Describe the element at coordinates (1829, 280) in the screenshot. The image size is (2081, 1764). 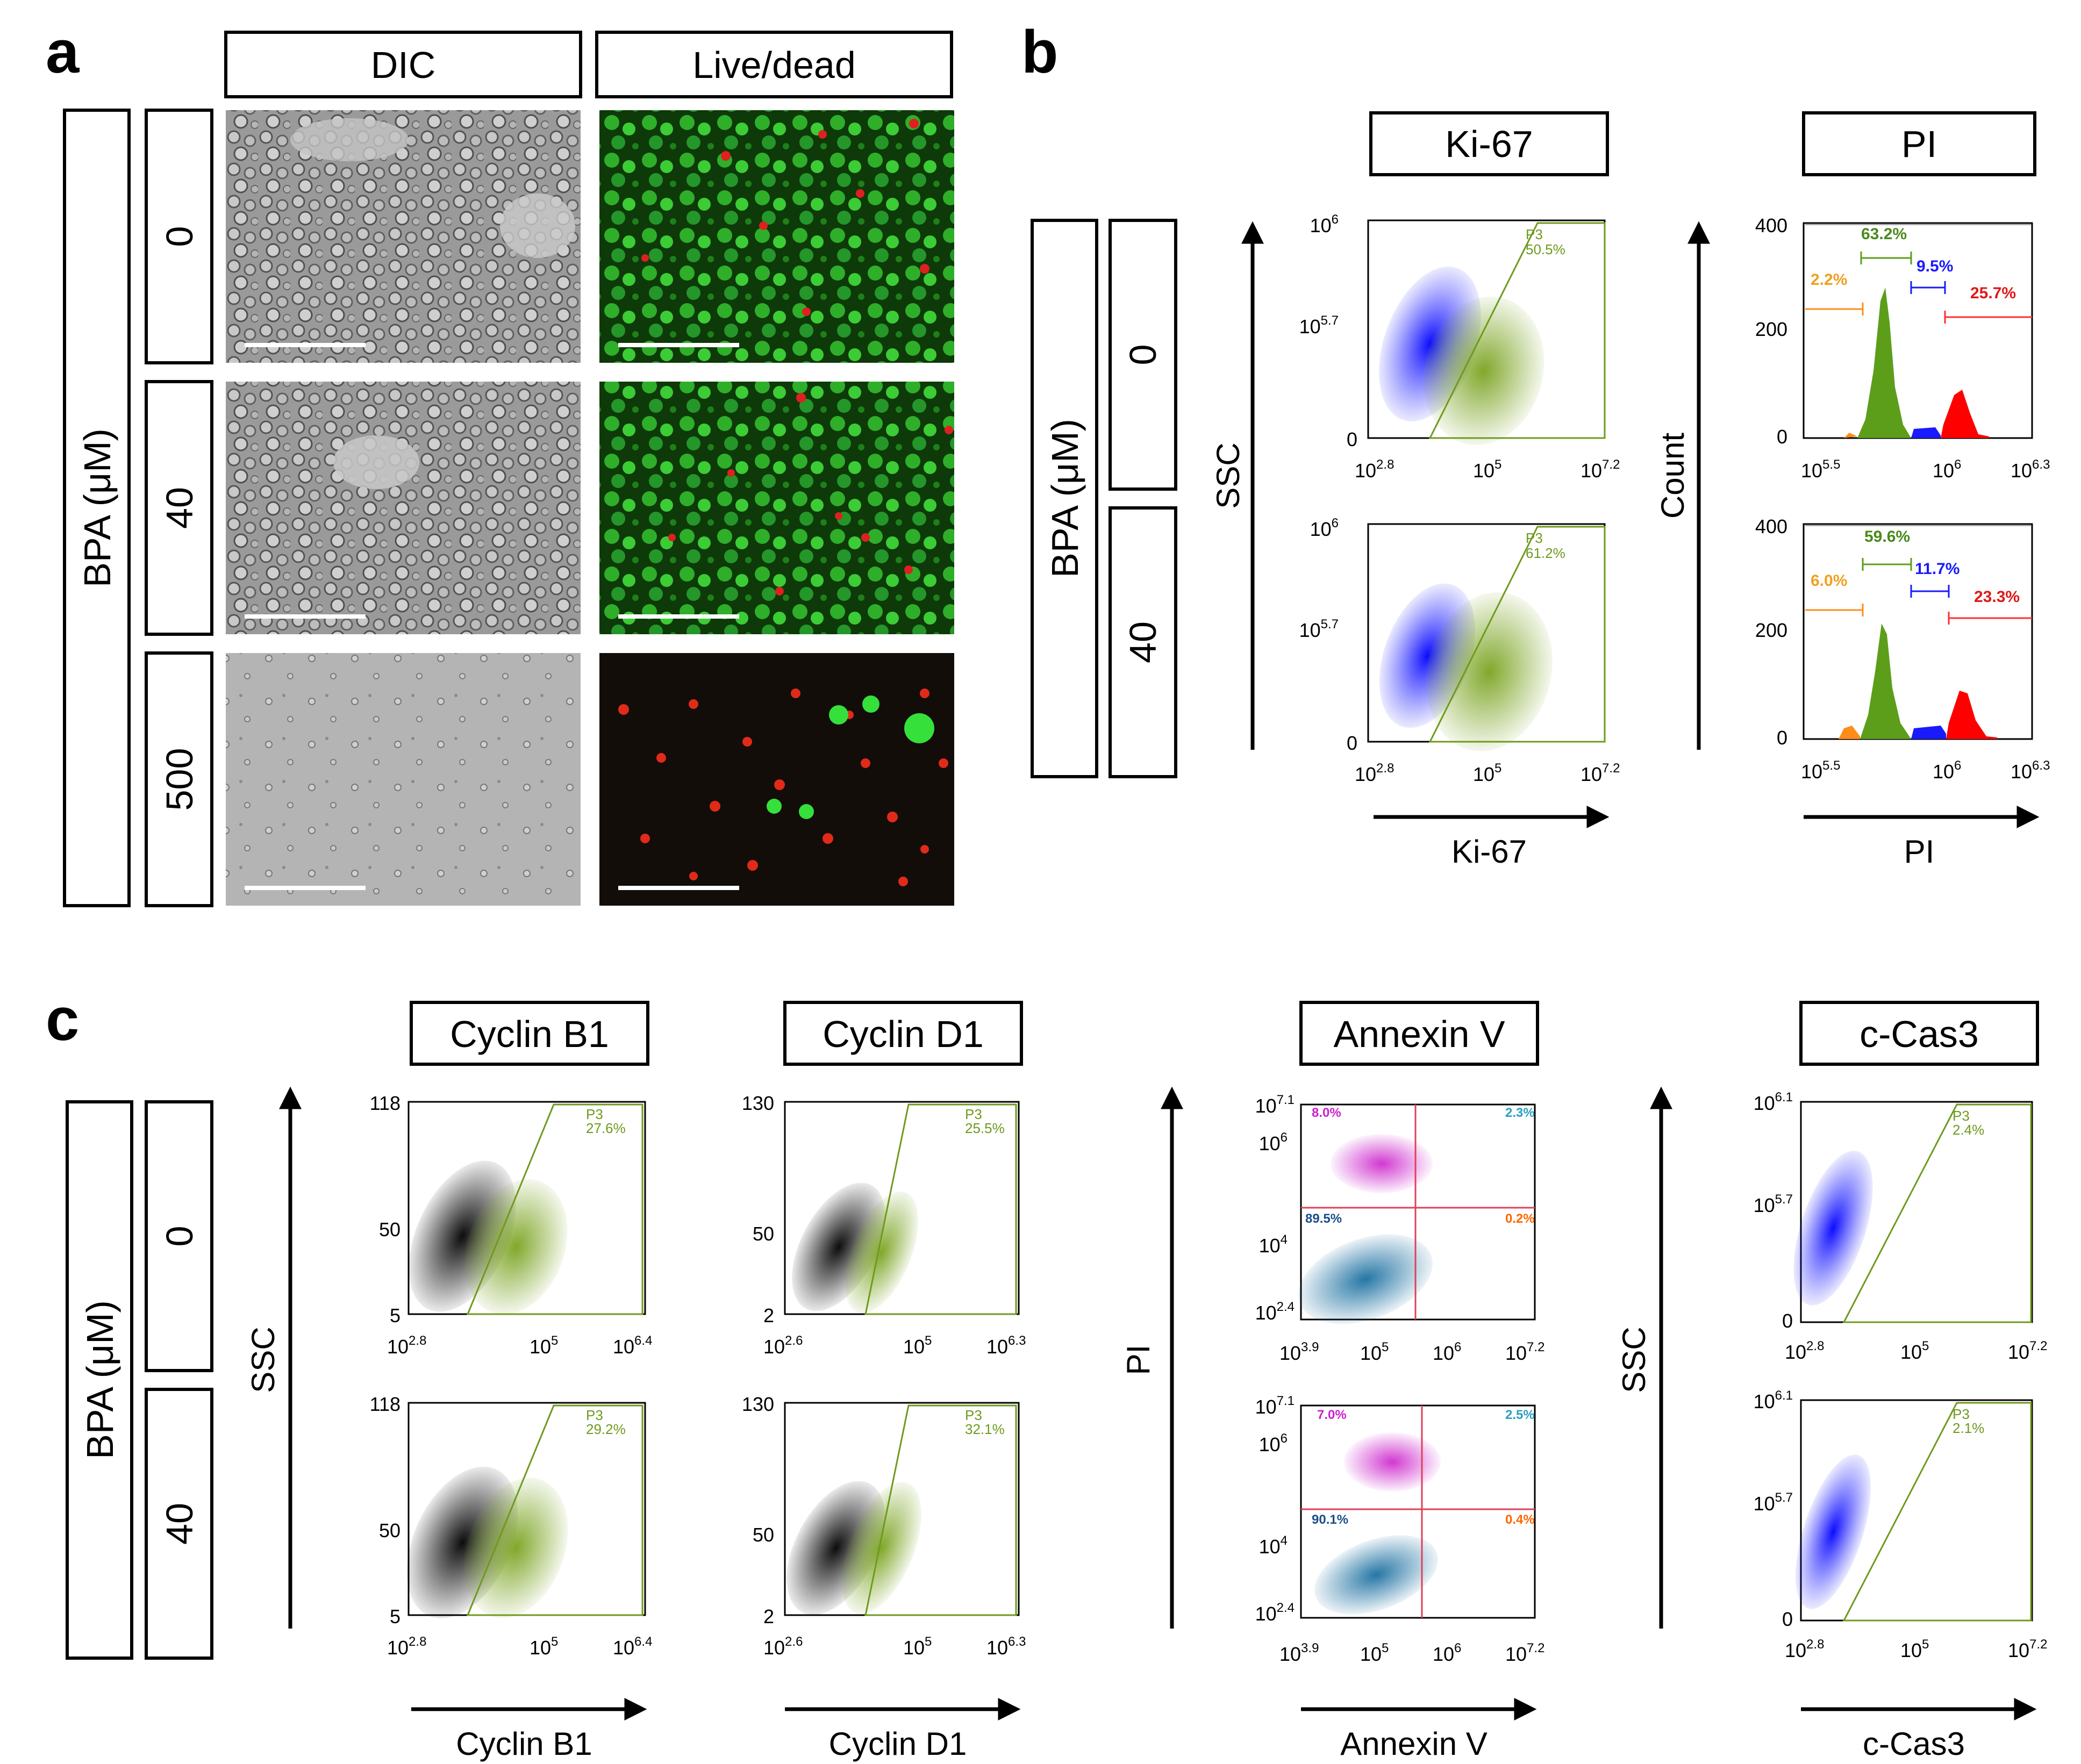
I see `pct-subg1: 2.2%` at that location.